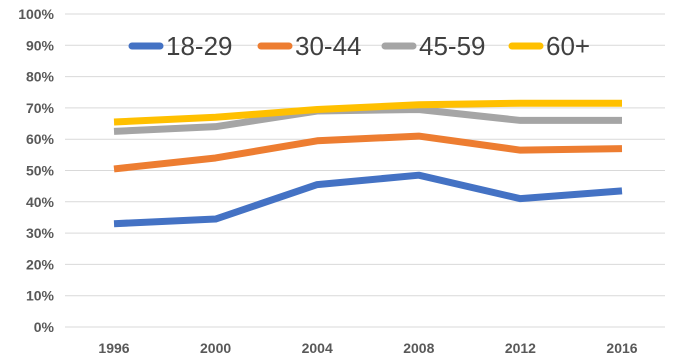 The height and width of the screenshot is (358, 675). Describe the element at coordinates (40, 264) in the screenshot. I see `y-tick-label: 20%` at that location.